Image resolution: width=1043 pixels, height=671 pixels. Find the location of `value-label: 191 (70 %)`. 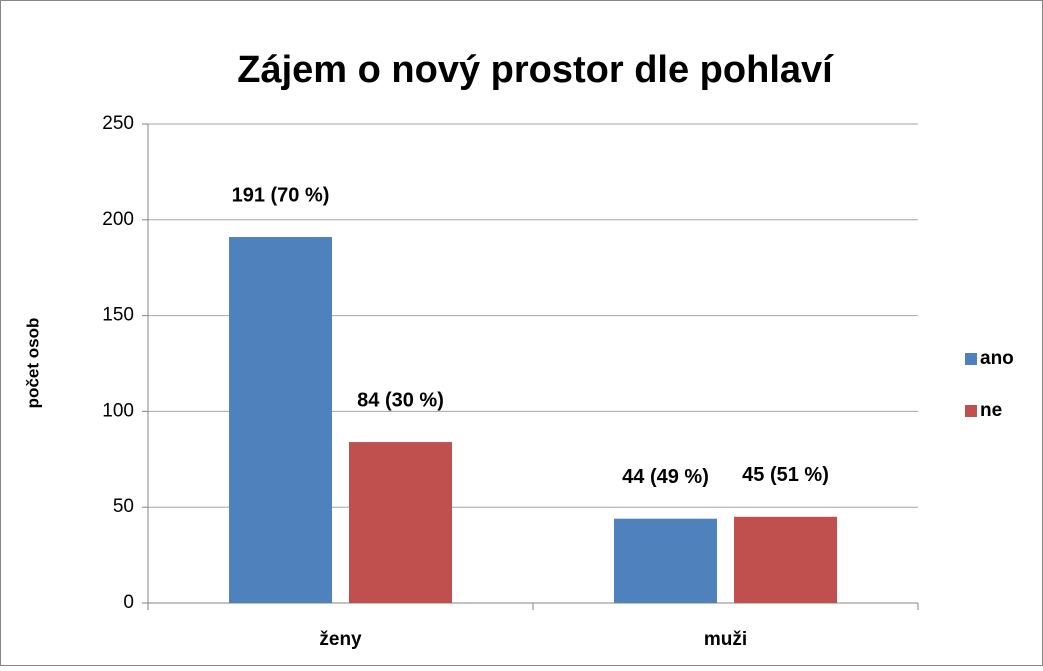

value-label: 191 (70 %) is located at coordinates (281, 195).